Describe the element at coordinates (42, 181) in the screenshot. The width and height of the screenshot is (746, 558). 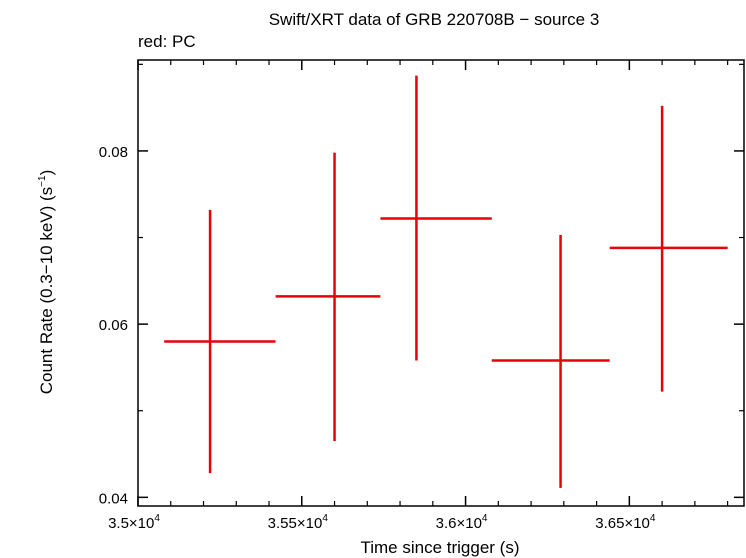
I see `y-axis-label-exponent: −1` at that location.